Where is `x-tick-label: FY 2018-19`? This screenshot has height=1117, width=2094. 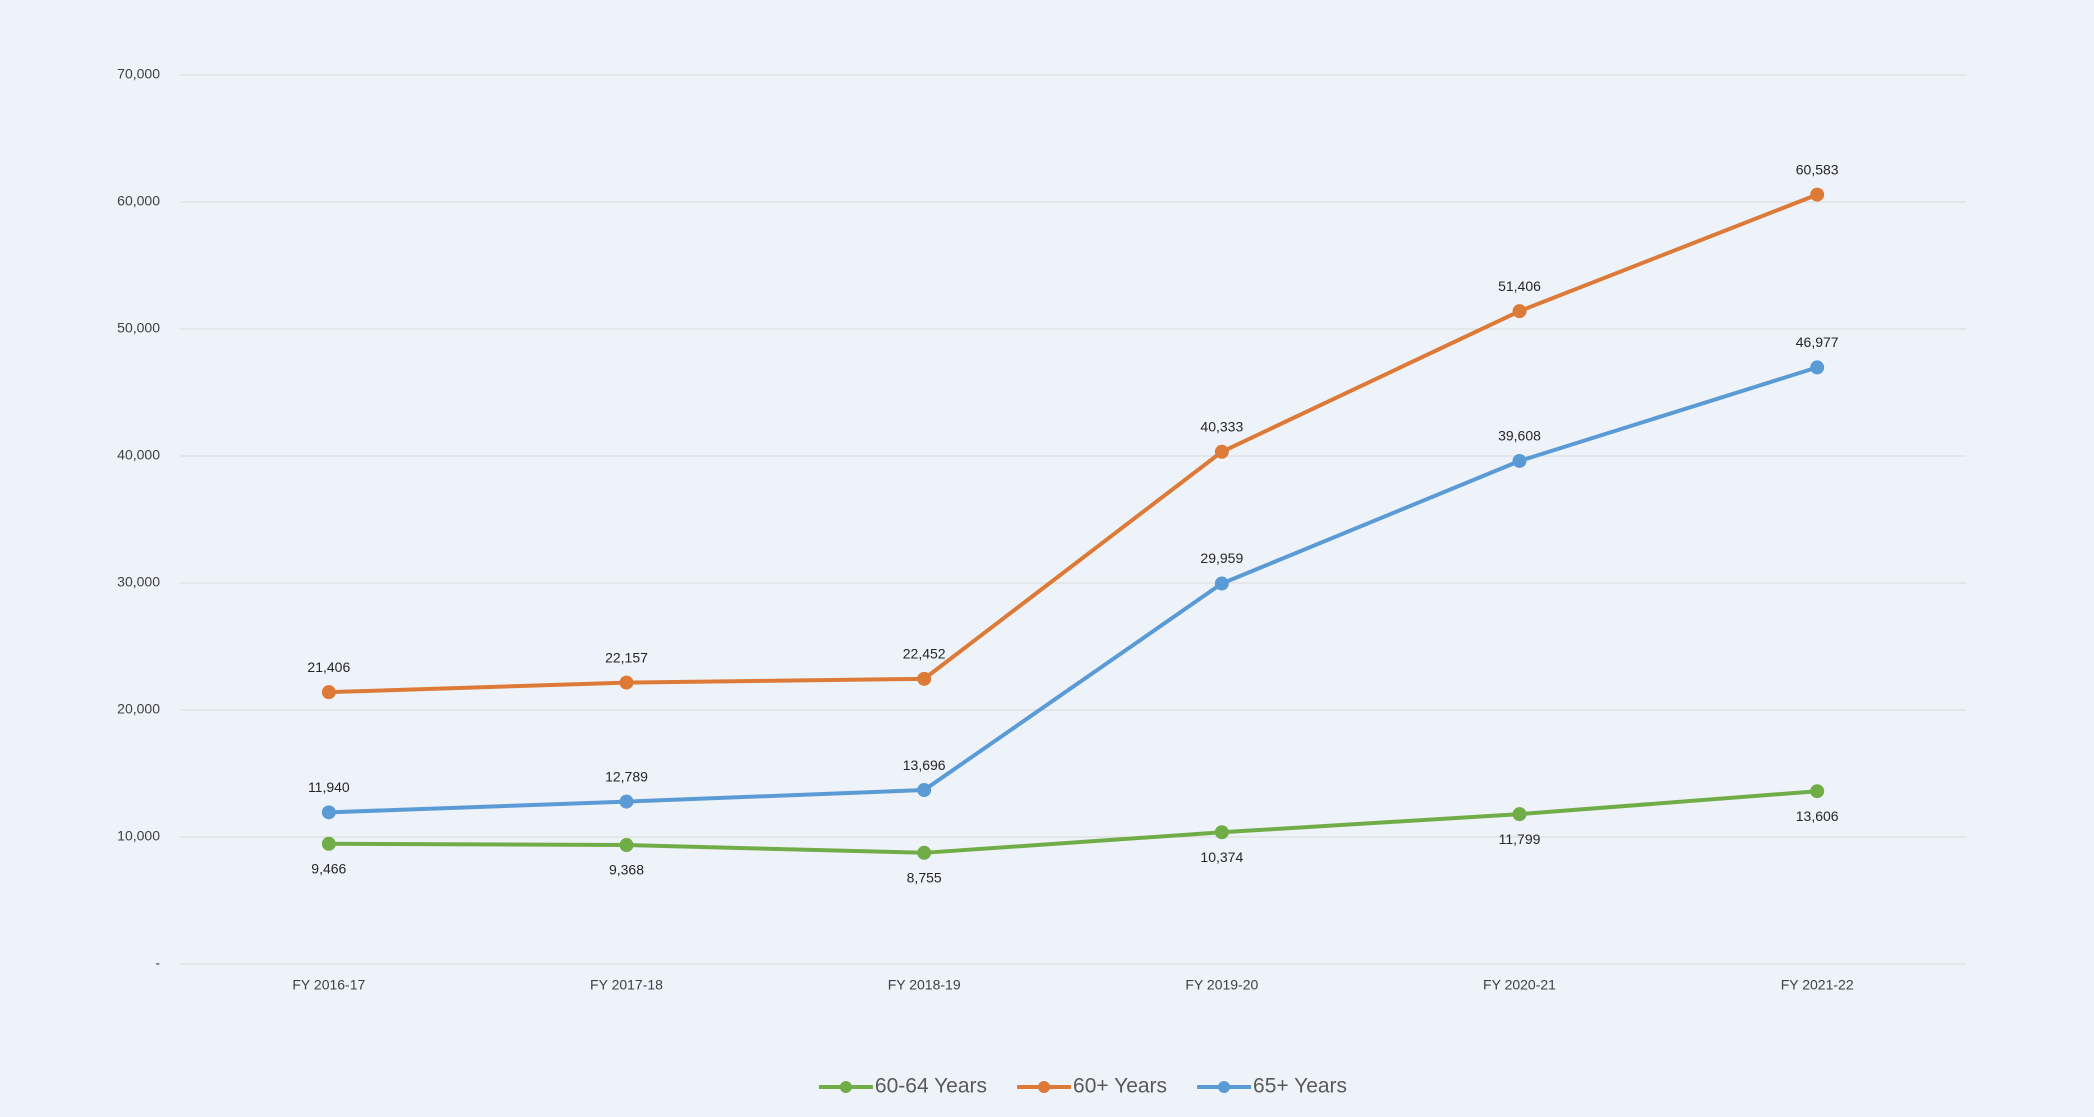 x-tick-label: FY 2018-19 is located at coordinates (924, 985).